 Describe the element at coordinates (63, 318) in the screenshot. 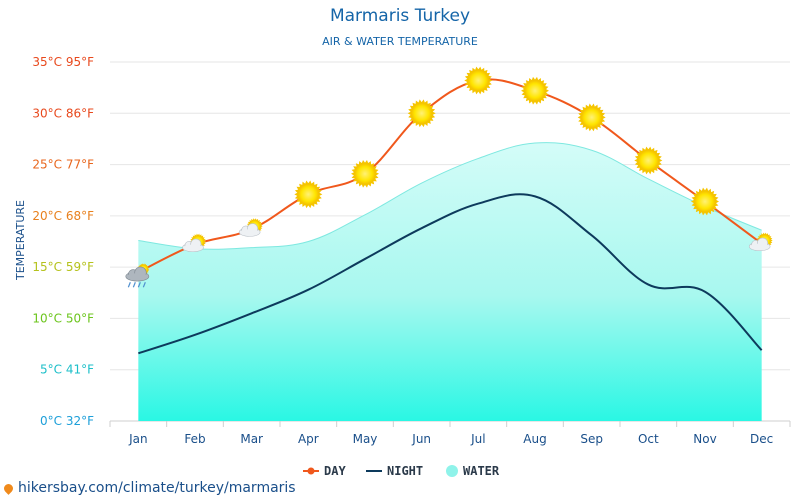

I see `y-tick-label: 10°C 50°F` at that location.